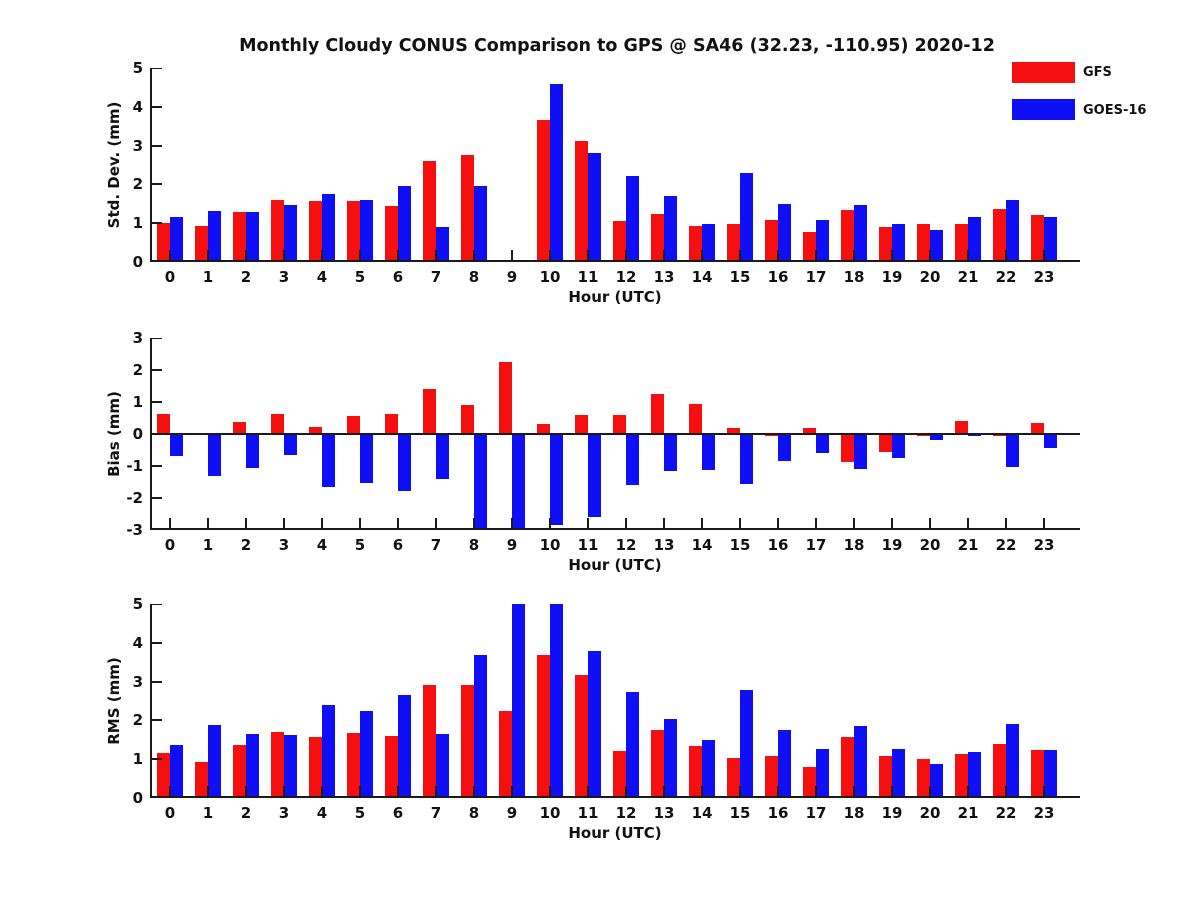 This screenshot has width=1200, height=900. What do you see at coordinates (923, 242) in the screenshot?
I see `gfs-bar-h20` at bounding box center [923, 242].